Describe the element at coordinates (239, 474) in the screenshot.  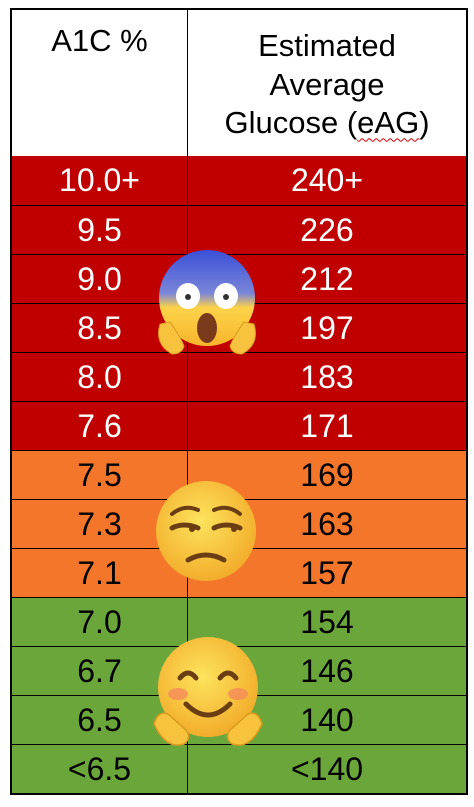
I see `table-row: 7.5 169` at that location.